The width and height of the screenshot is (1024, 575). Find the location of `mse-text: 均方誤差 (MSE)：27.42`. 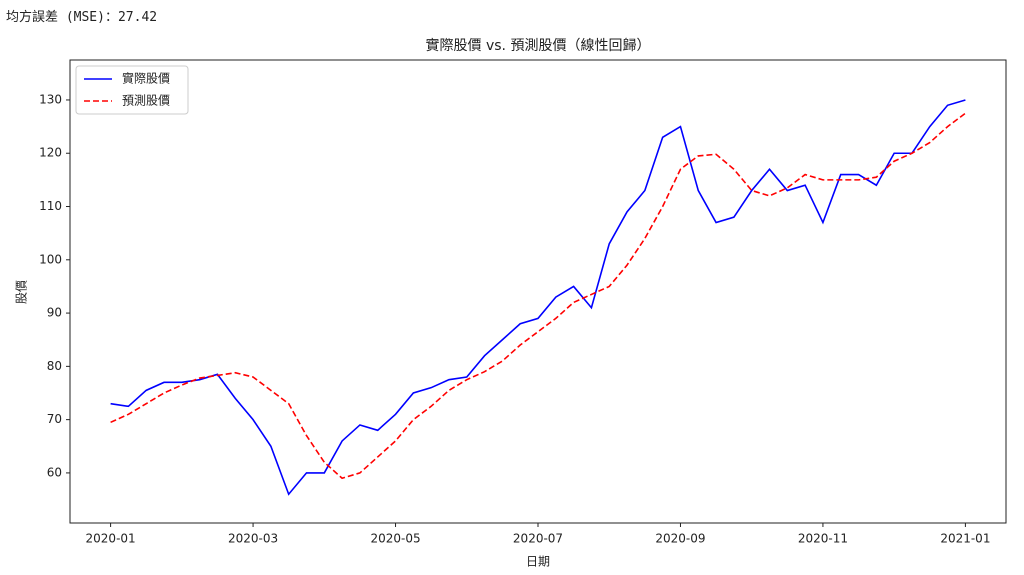

mse-text: 均方誤差 (MSE)：27.42 is located at coordinates (82, 17).